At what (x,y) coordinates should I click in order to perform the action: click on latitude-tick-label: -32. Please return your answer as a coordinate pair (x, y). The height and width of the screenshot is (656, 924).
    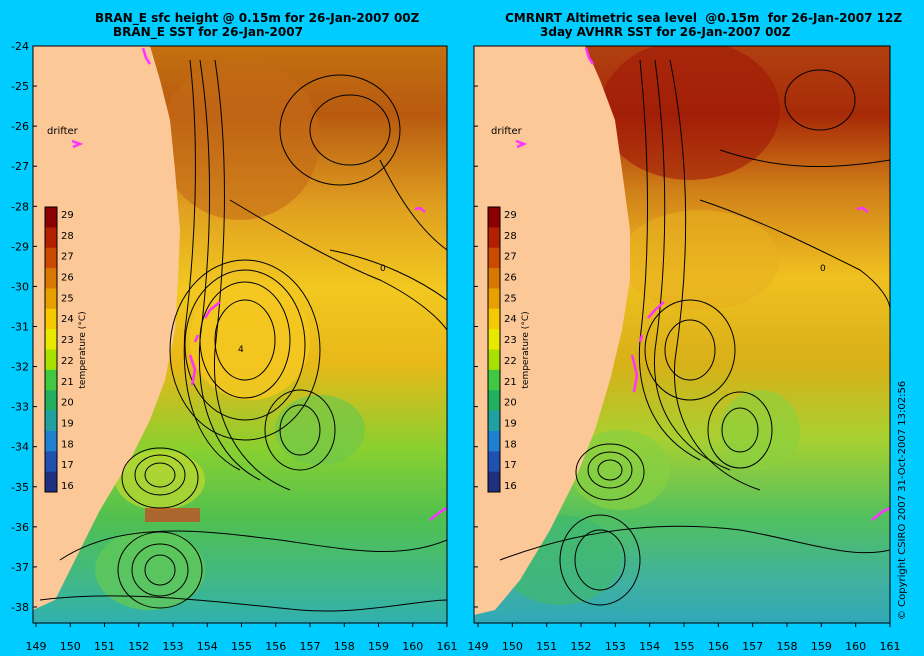
    Looking at the image, I should click on (20, 367).